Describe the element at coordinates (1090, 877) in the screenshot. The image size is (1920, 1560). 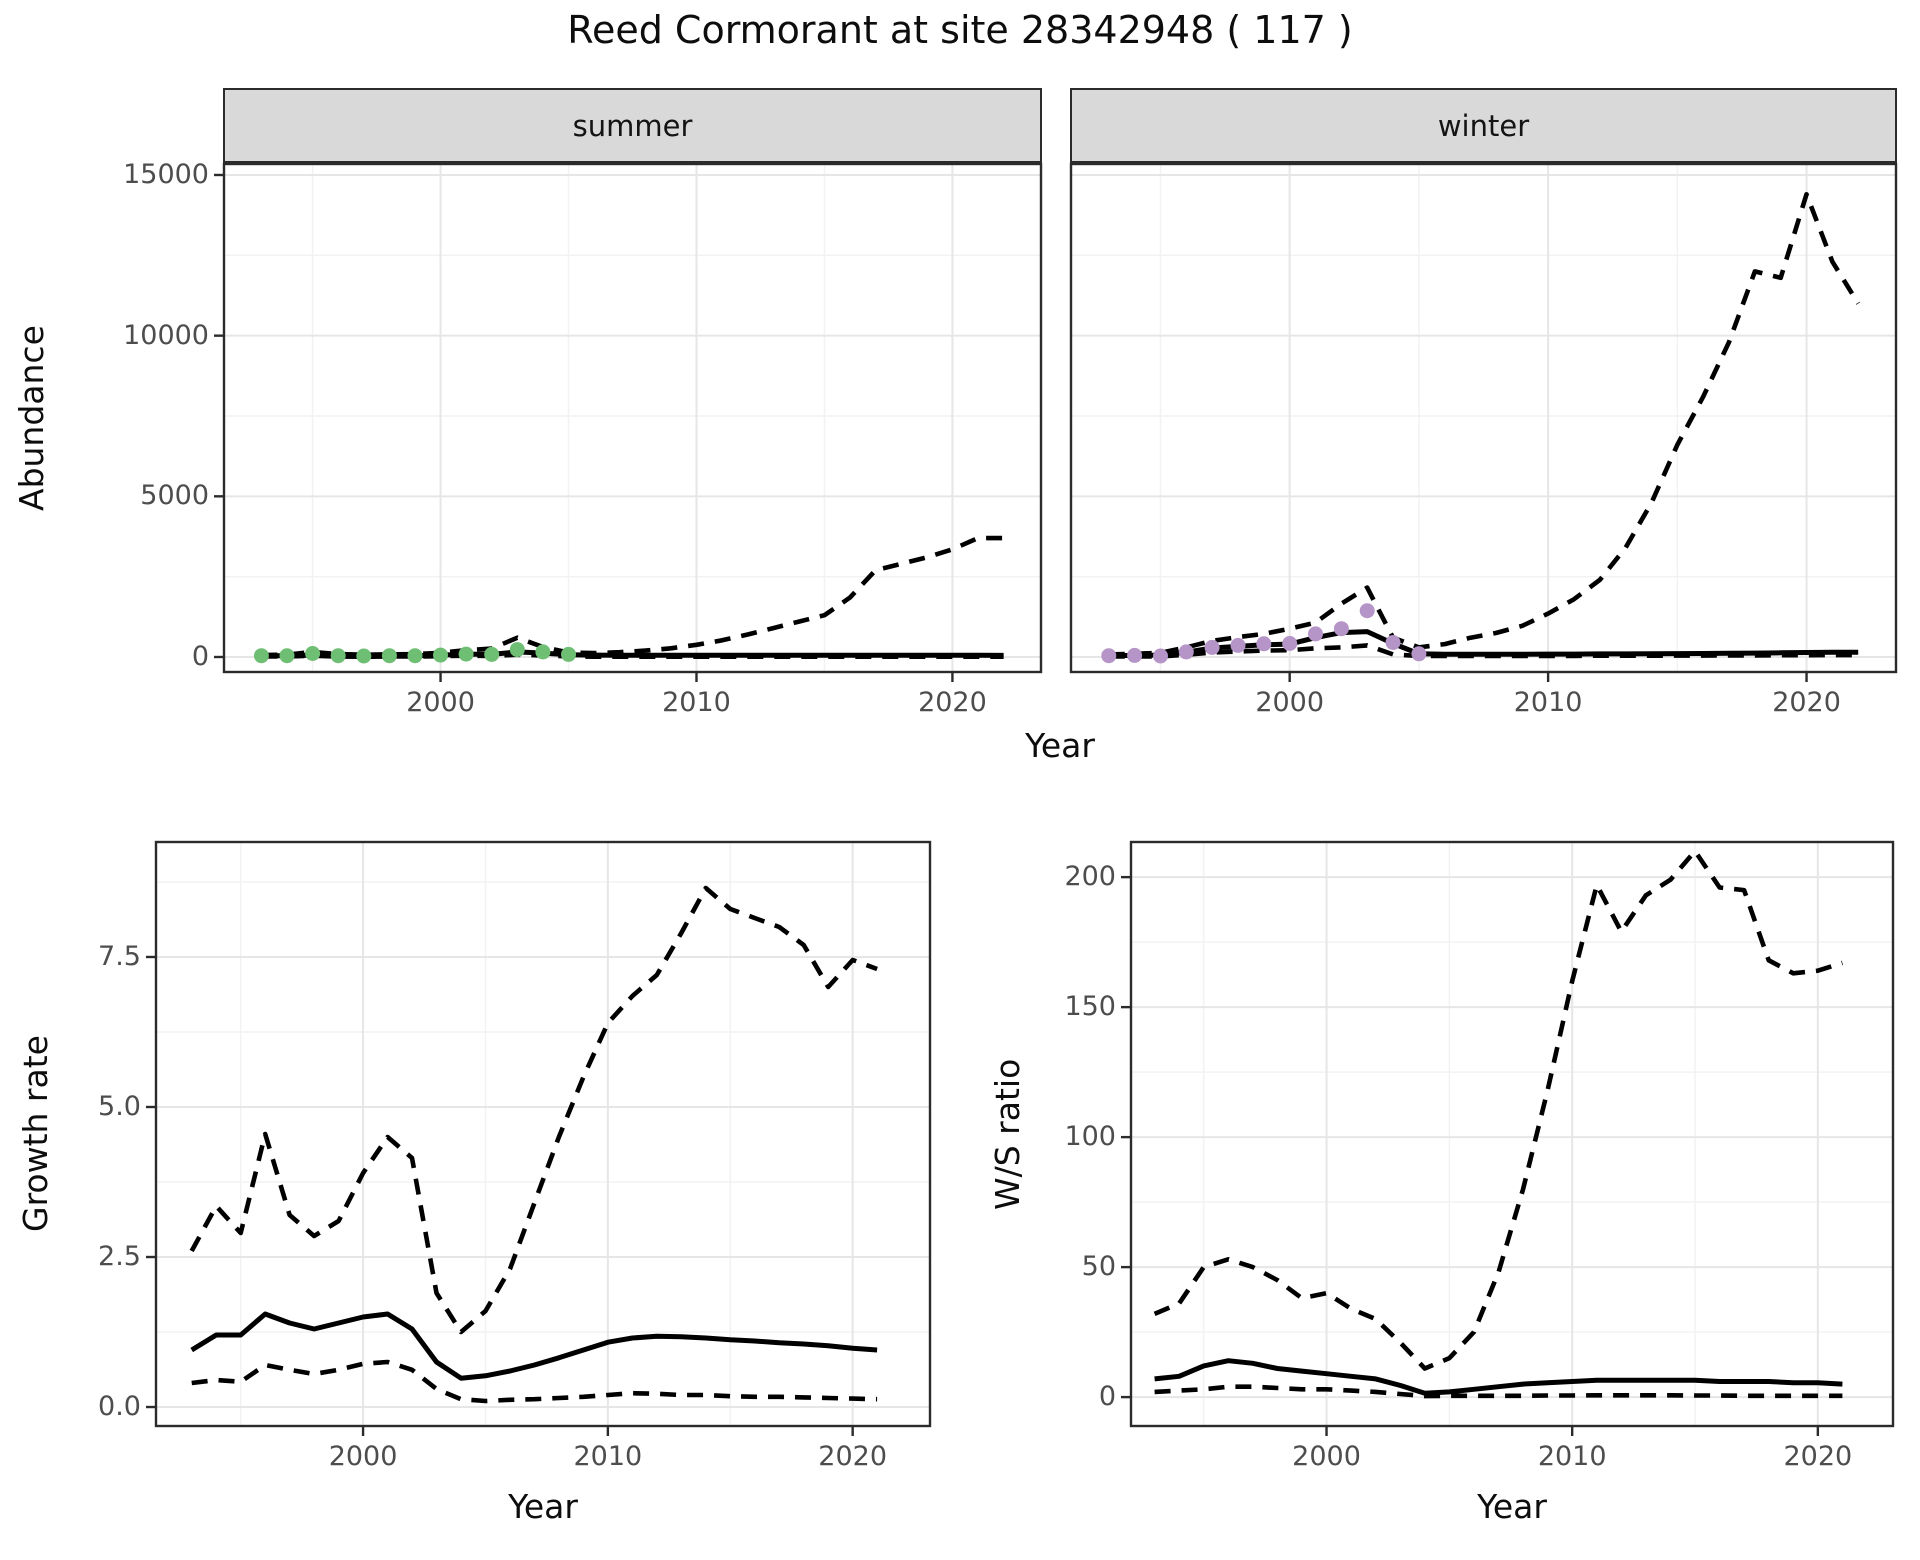
I see `y-tick-label: 200` at that location.